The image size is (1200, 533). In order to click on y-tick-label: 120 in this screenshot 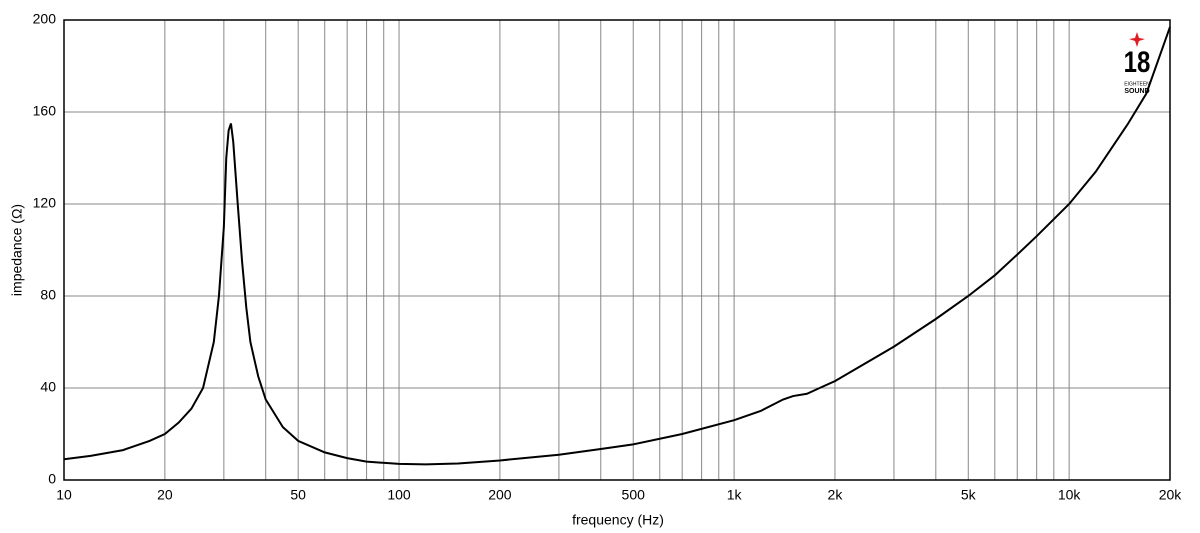, I will do `click(45, 203)`.